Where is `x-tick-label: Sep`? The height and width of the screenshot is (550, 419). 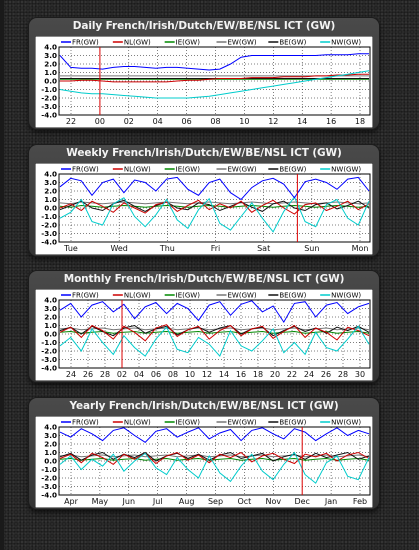 x-tick-label: Sep is located at coordinates (215, 501).